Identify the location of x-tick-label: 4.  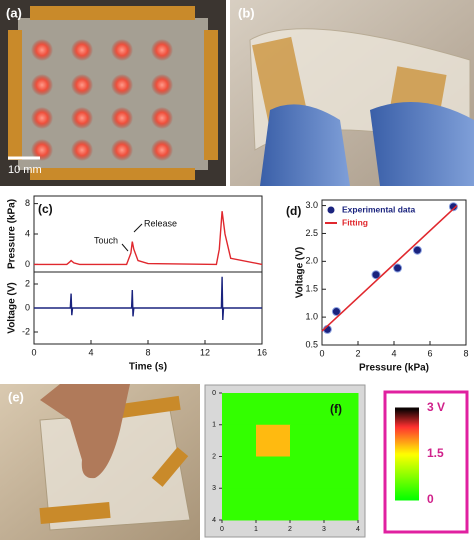
(393, 353).